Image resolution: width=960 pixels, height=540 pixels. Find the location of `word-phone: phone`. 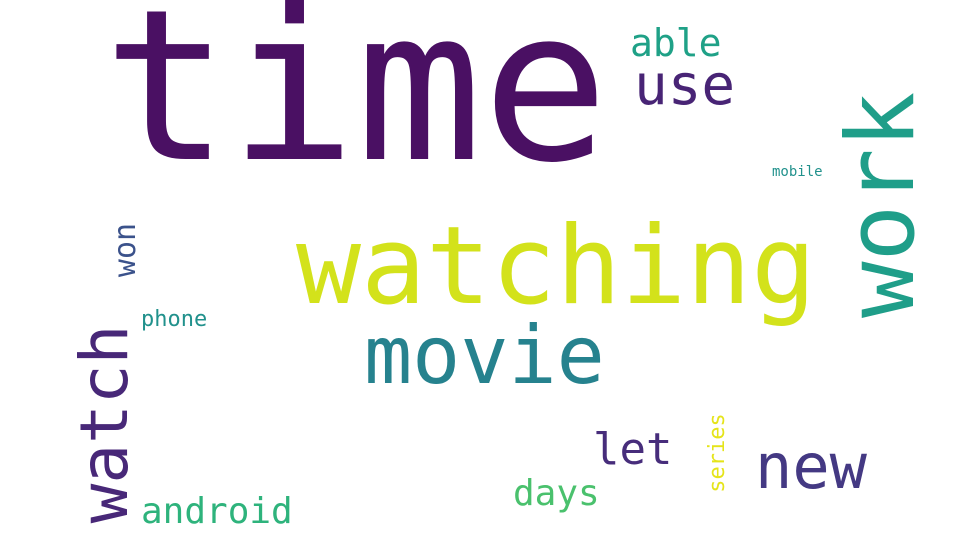

word-phone: phone is located at coordinates (174, 319).